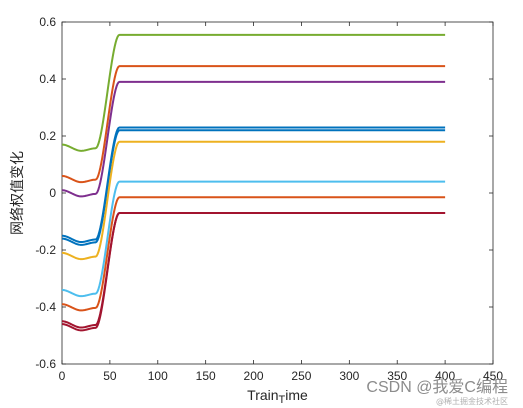  I want to click on x-tick-label: 400, so click(445, 376).